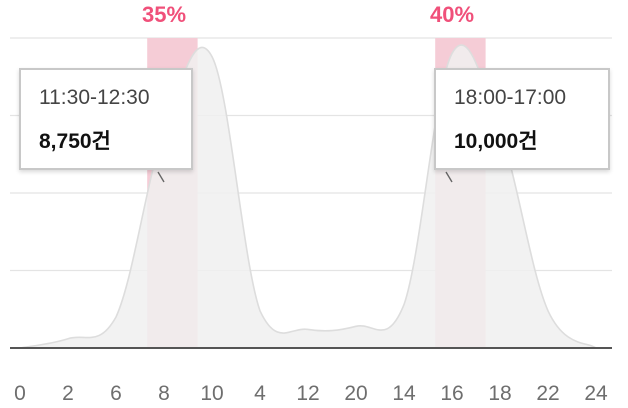 The image size is (628, 408). What do you see at coordinates (451, 393) in the screenshot?
I see `x-tick-label: 16` at bounding box center [451, 393].